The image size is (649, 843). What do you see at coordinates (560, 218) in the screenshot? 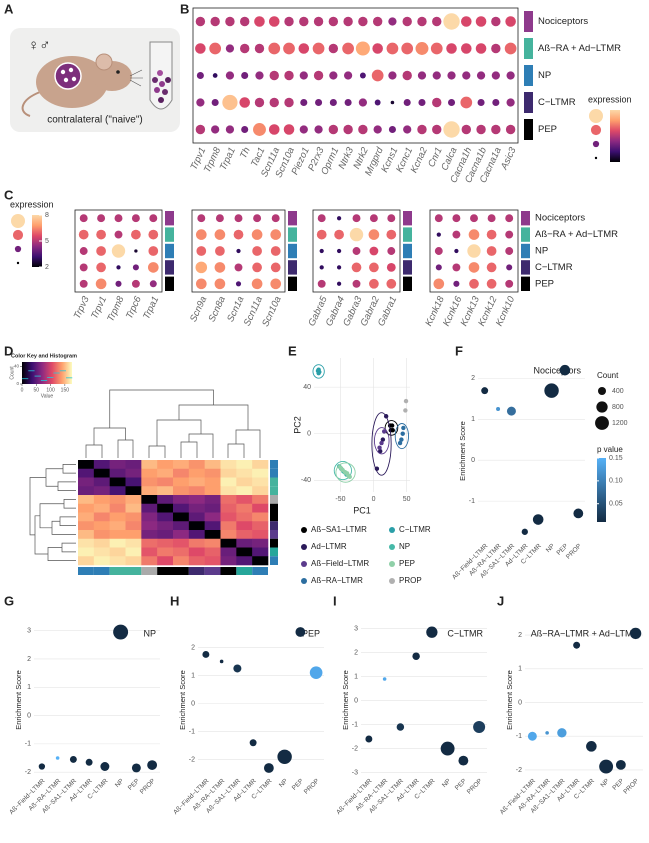
I see `row-label: Nociceptors` at bounding box center [560, 218].